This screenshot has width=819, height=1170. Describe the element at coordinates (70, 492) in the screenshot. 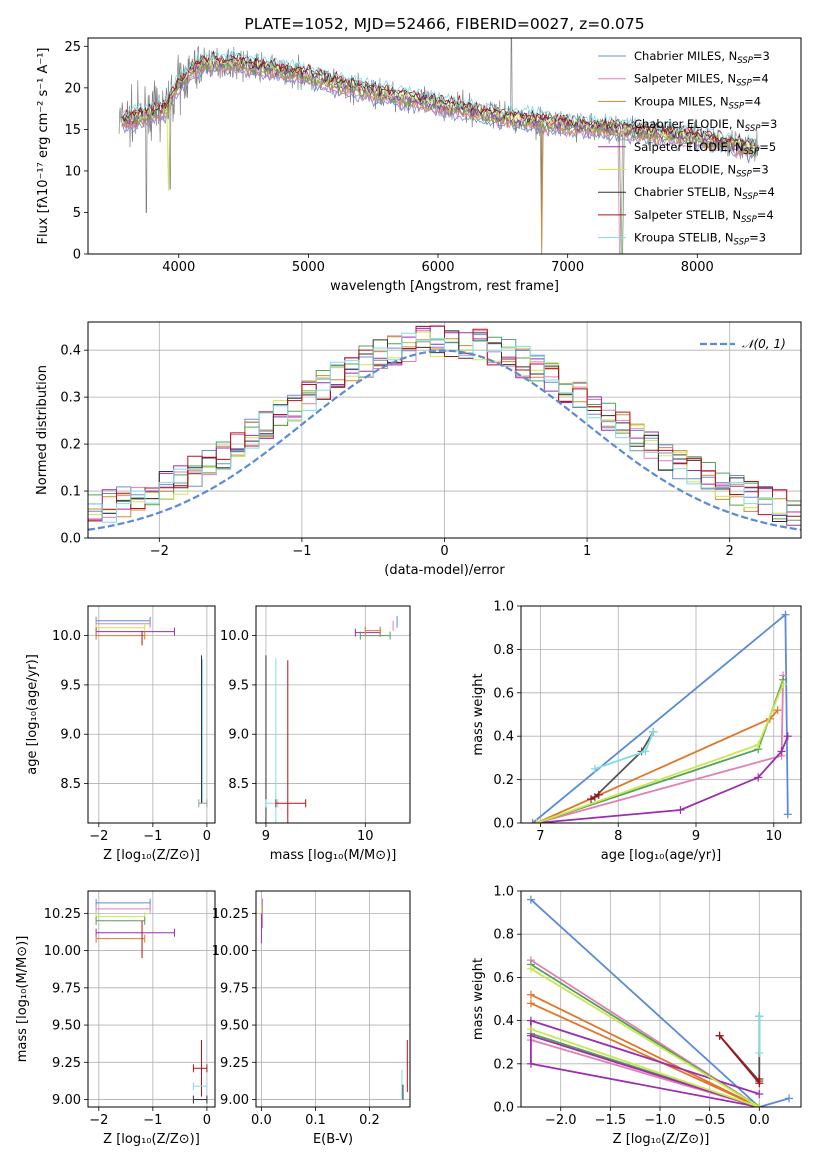

I see `y-tick-label: 0.1` at that location.